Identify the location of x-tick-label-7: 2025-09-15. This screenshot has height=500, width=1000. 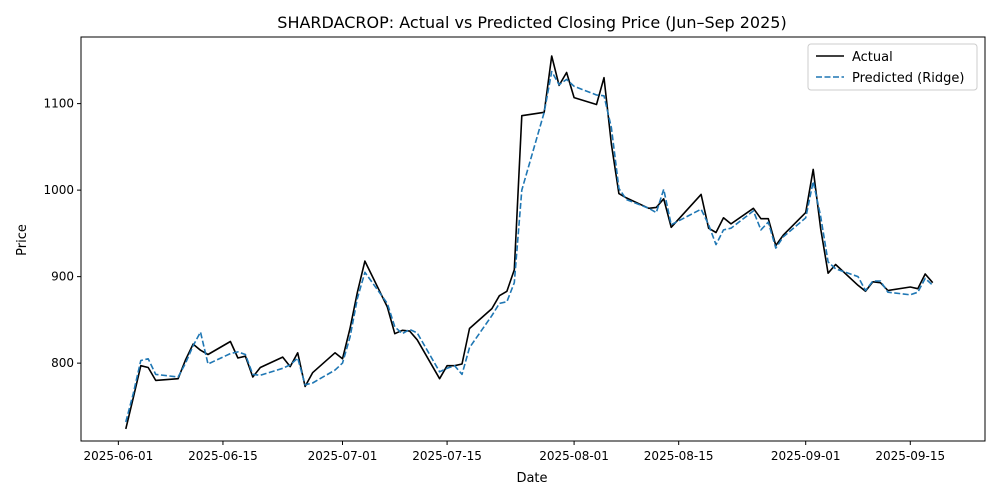
(910, 456).